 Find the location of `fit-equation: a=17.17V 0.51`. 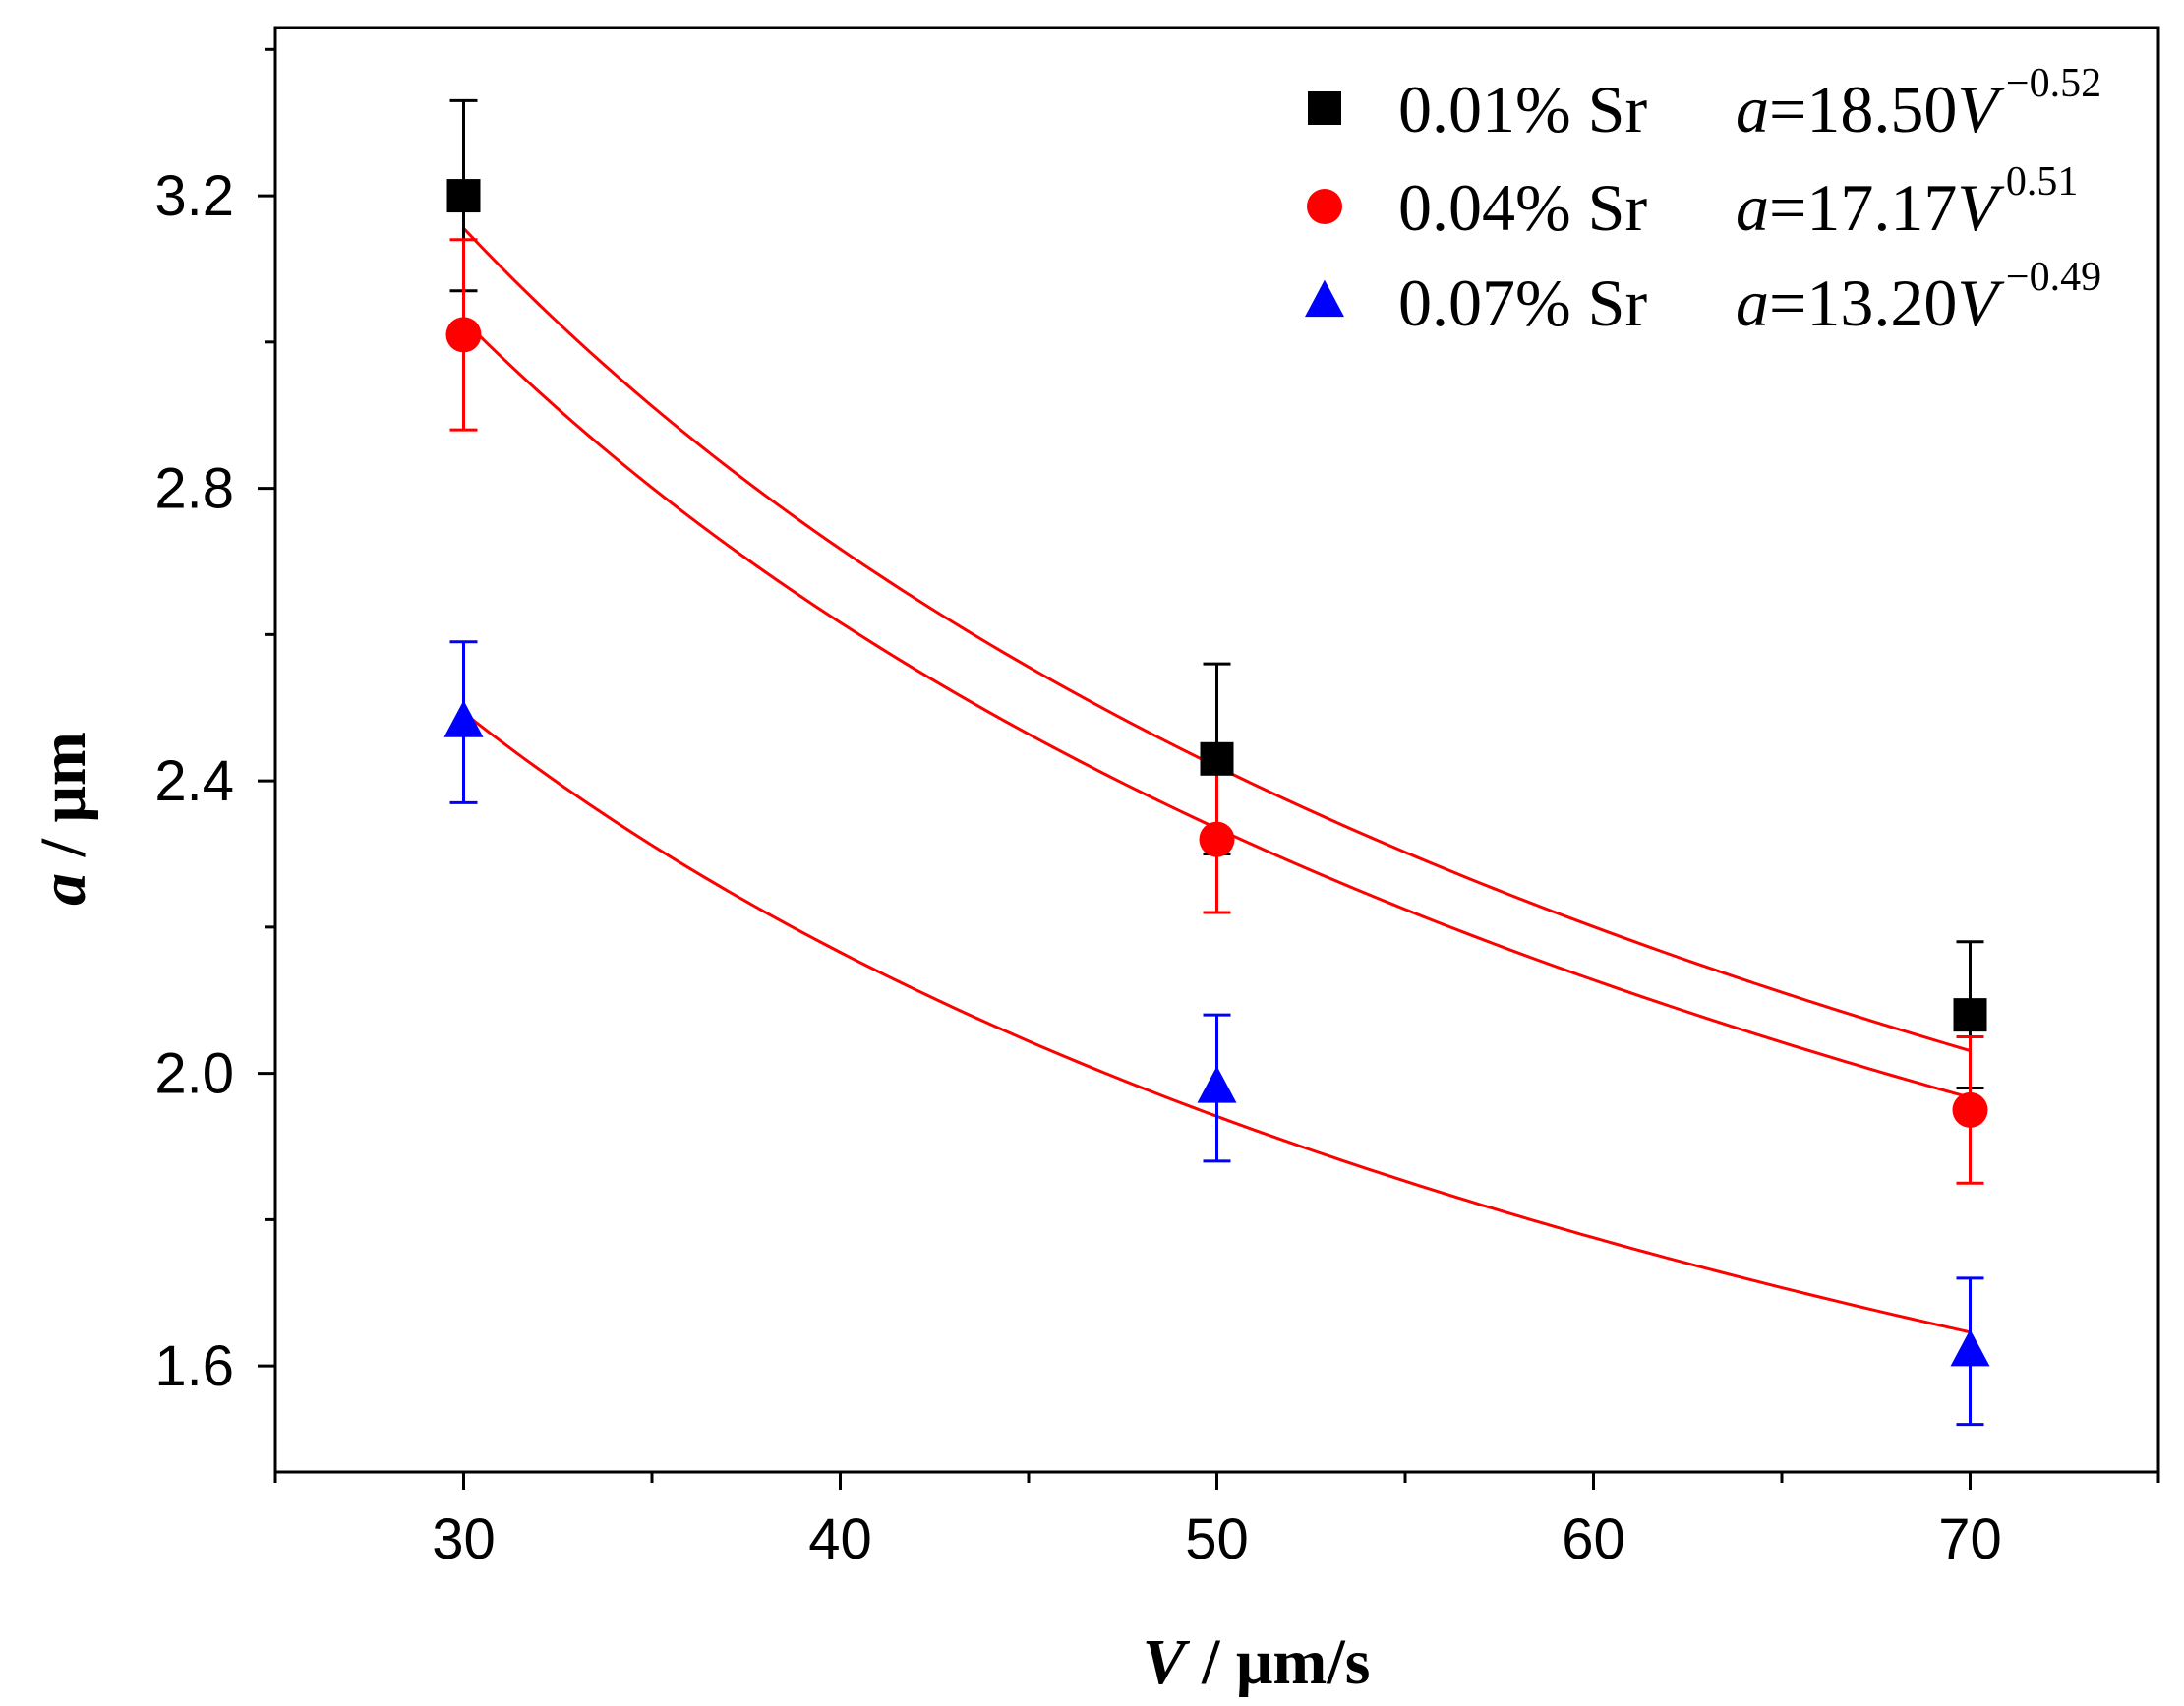

fit-equation: a=17.17V 0.51 is located at coordinates (1907, 202).